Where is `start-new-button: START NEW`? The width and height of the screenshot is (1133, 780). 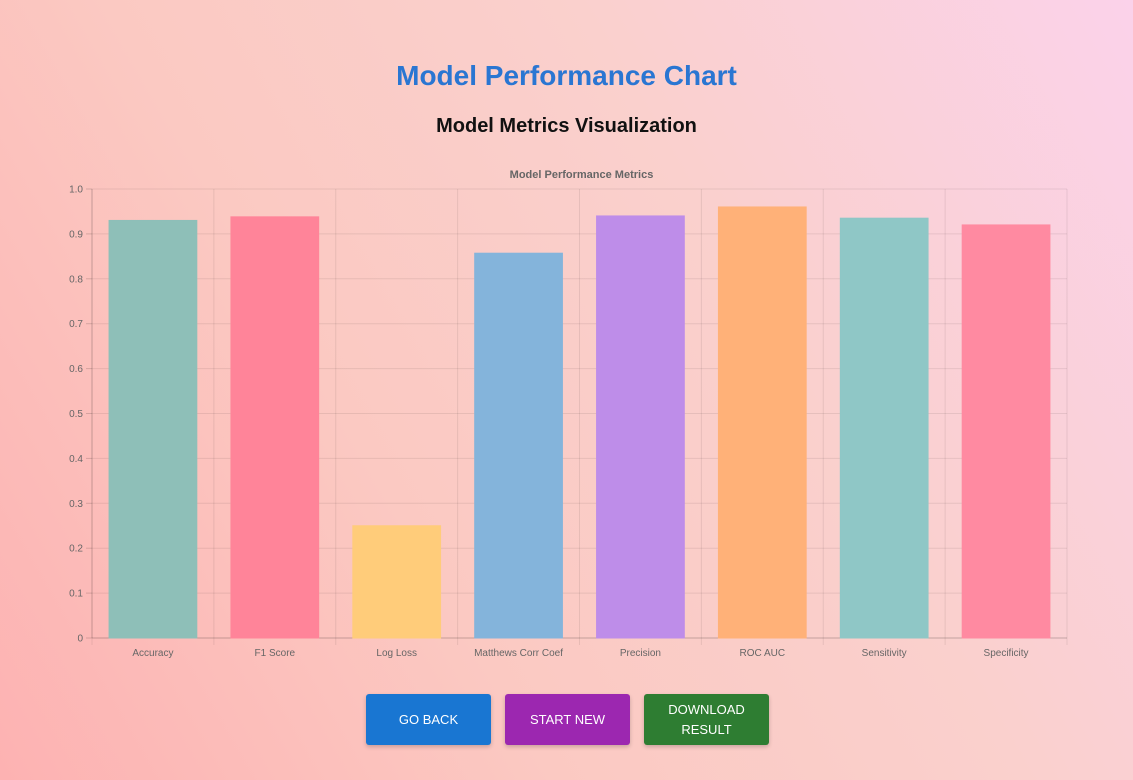 start-new-button: START NEW is located at coordinates (567, 719).